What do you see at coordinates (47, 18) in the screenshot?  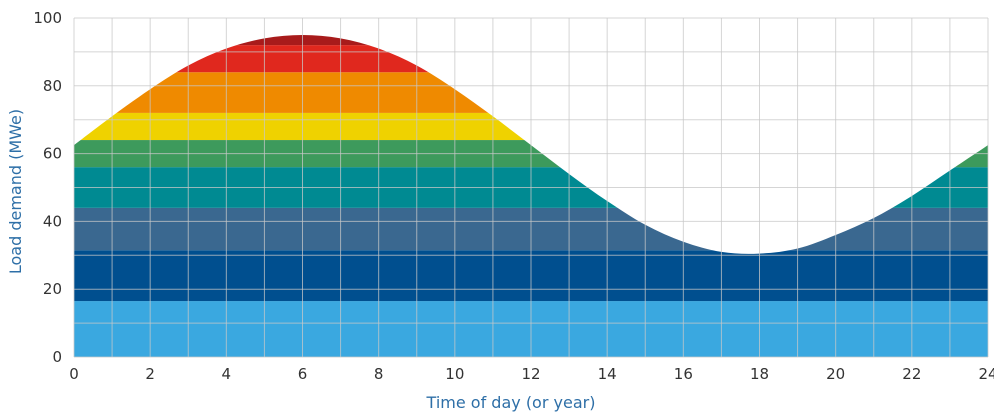 I see `y-tick-label: 100` at bounding box center [47, 18].